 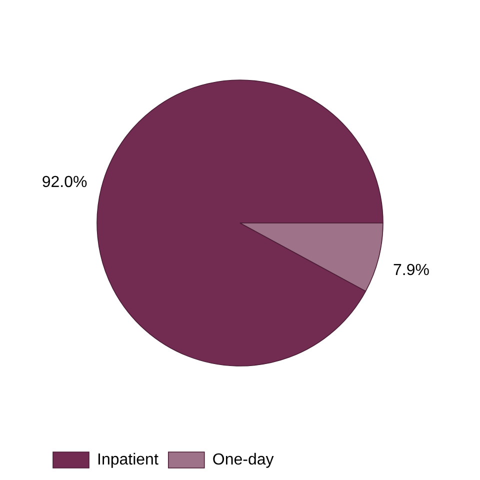 I want to click on data-label: 7.9%, so click(x=411, y=270).